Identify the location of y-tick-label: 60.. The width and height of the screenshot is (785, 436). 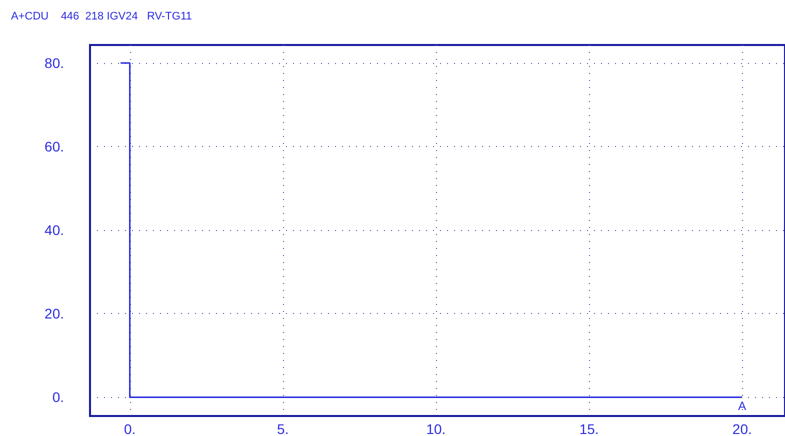
(54, 146).